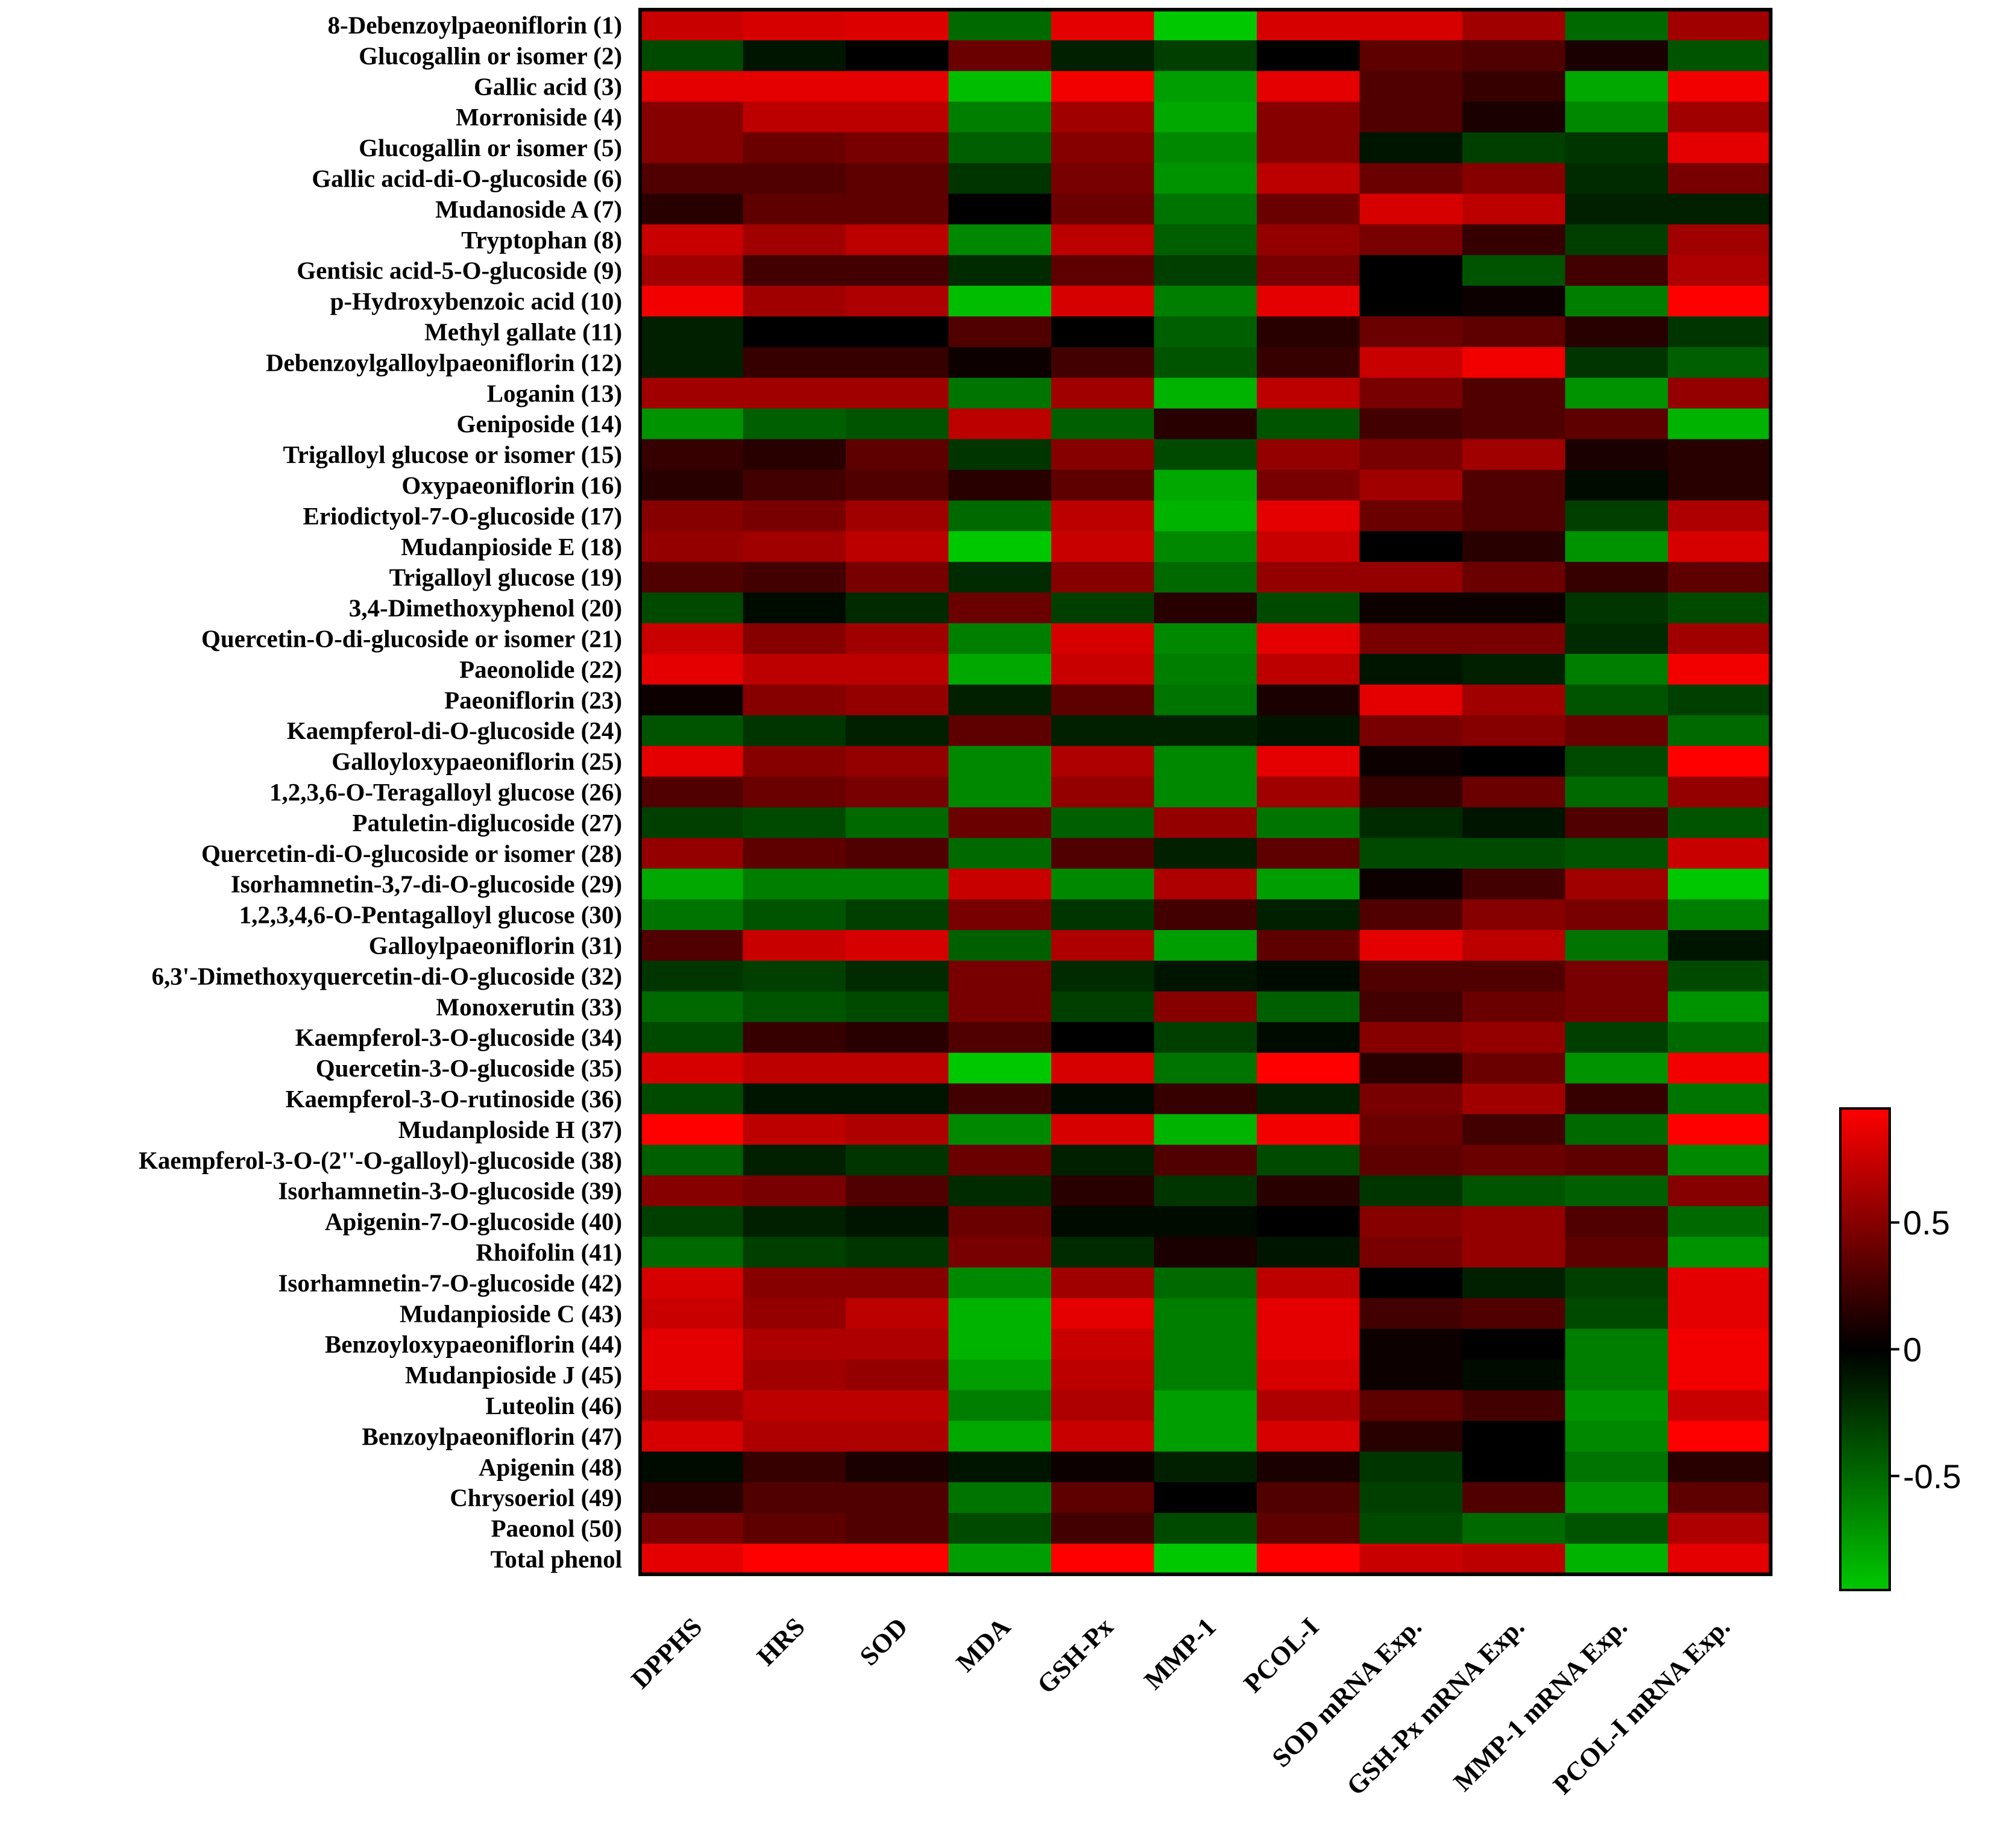 This screenshot has width=1991, height=1848. Describe the element at coordinates (510, 1129) in the screenshot. I see `row-label: Mudanploside H (37)` at that location.